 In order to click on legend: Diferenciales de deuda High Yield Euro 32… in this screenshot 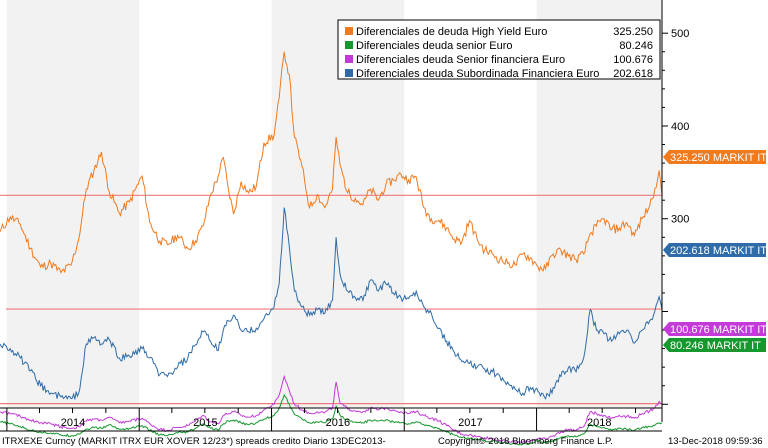, I will do `click(499, 49)`.